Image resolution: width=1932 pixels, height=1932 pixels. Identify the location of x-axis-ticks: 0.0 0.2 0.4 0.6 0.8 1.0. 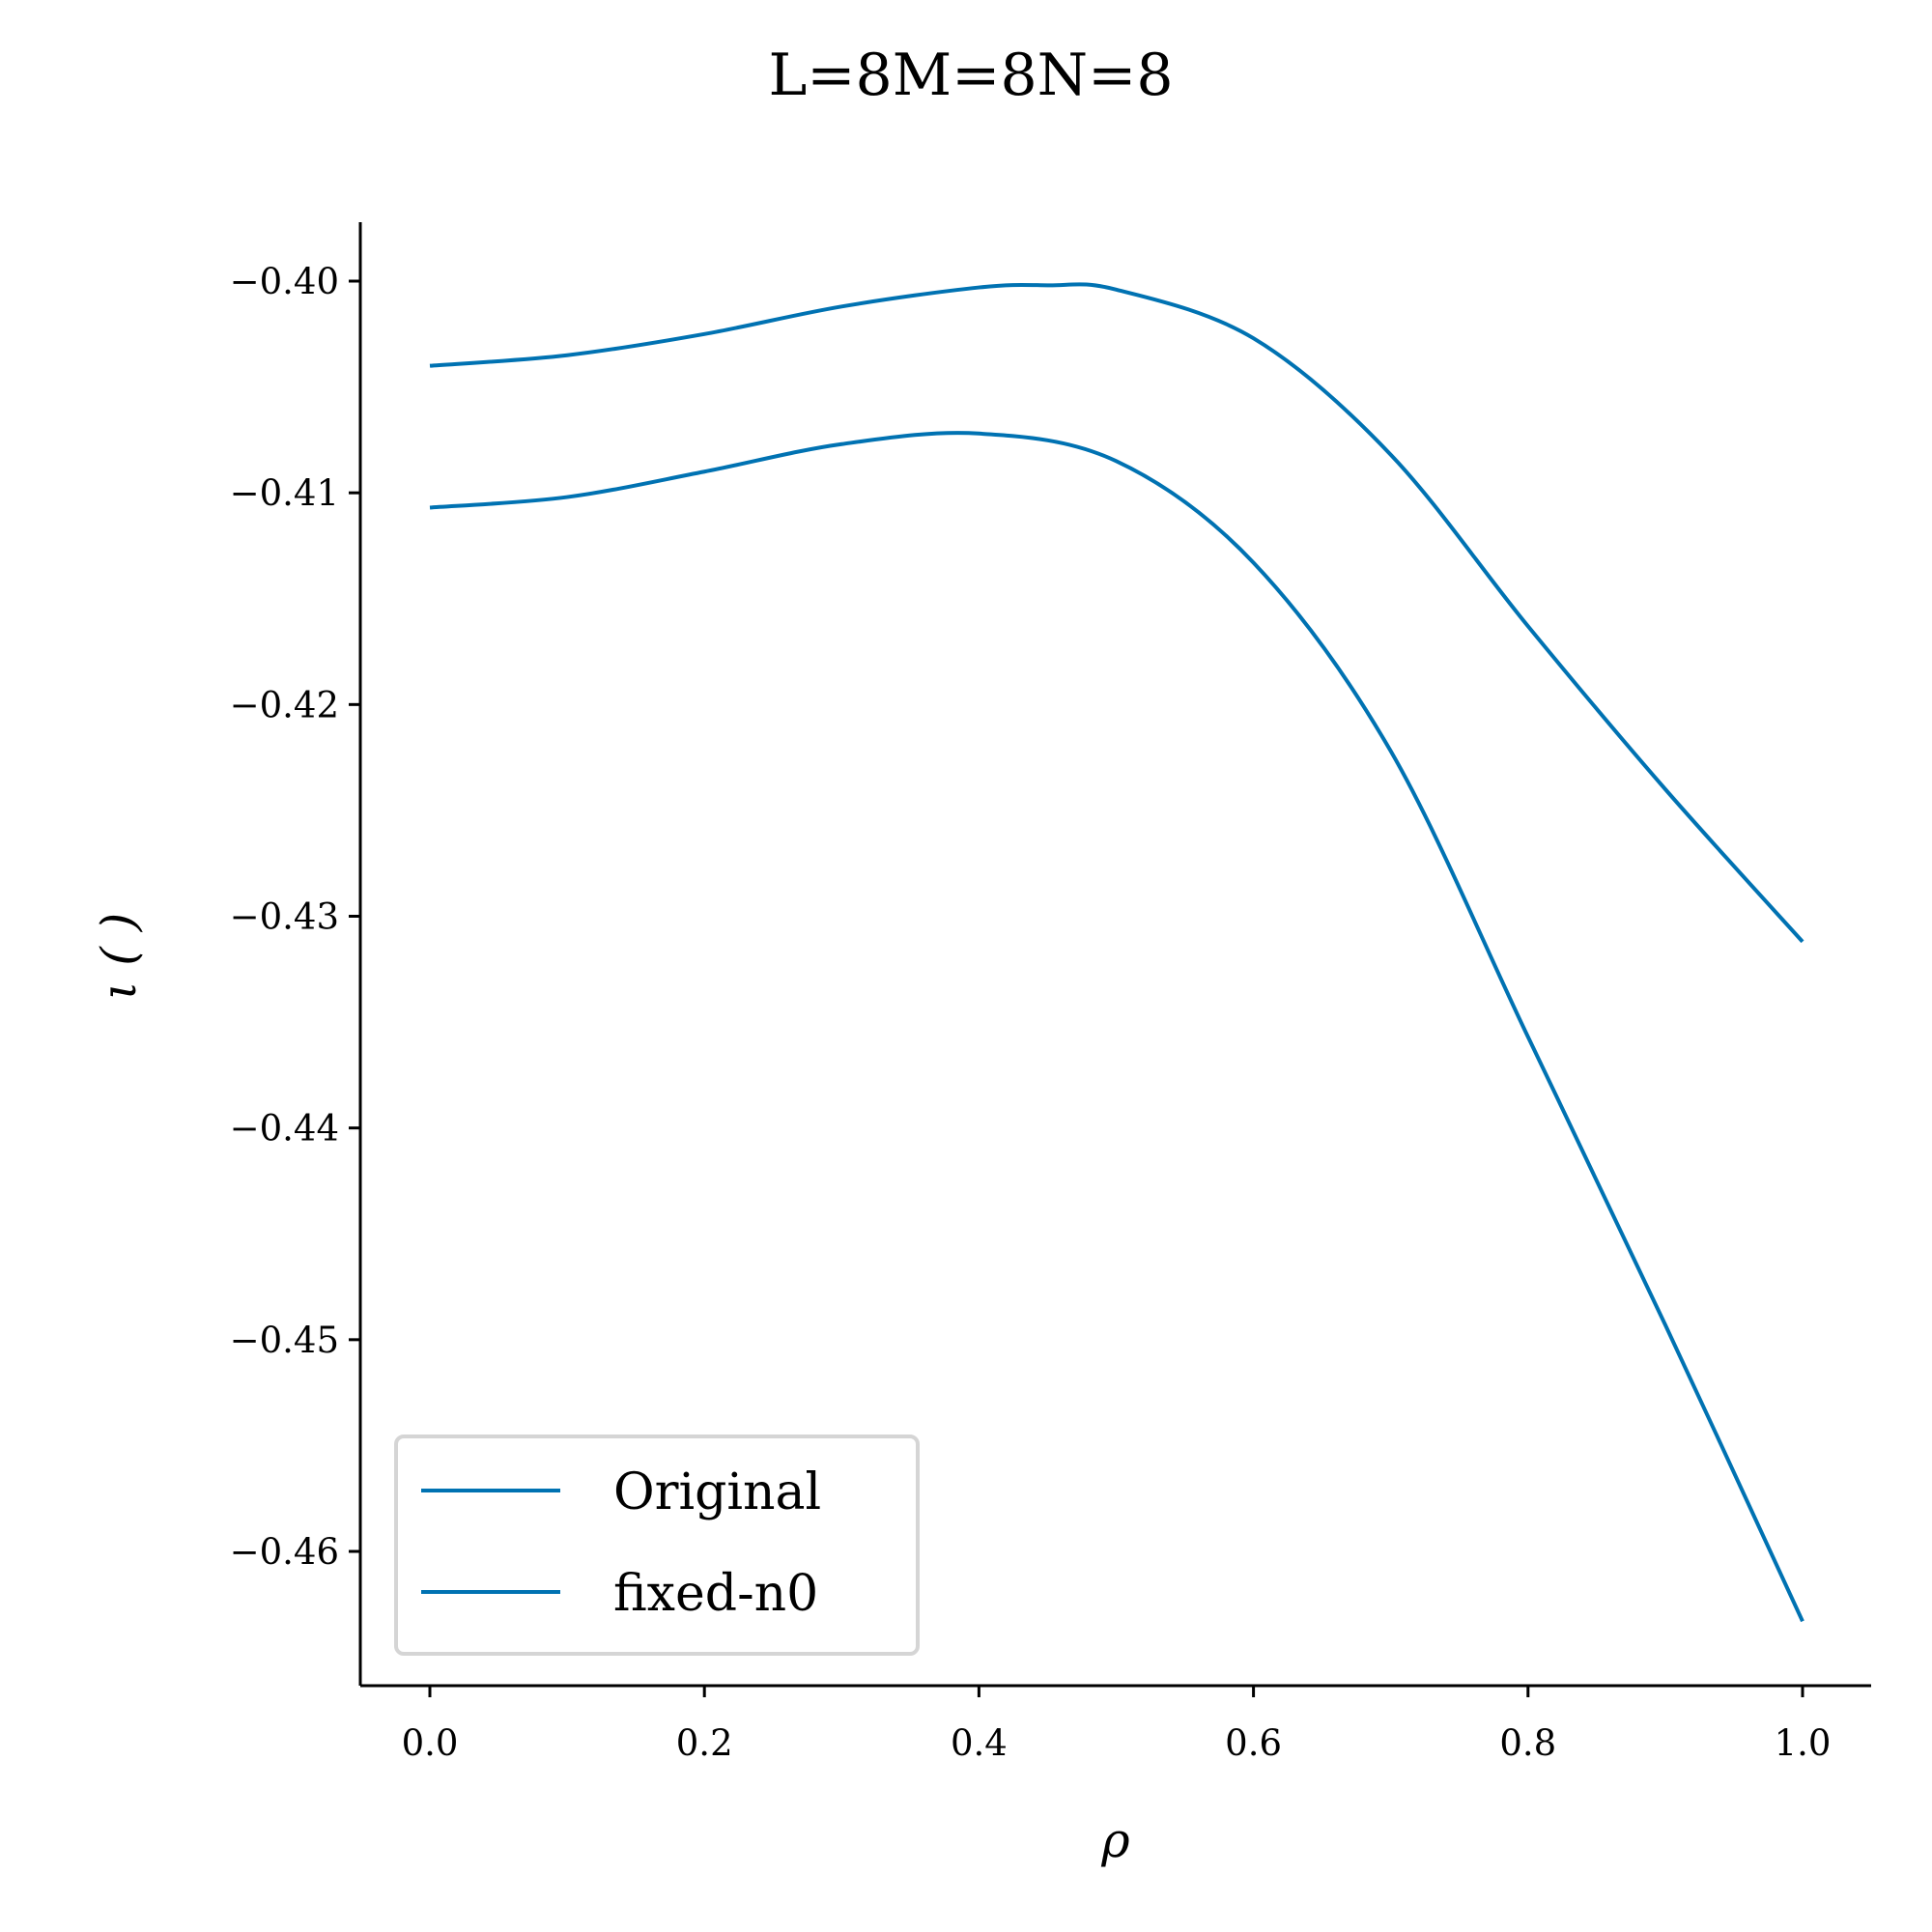
(1117, 1725).